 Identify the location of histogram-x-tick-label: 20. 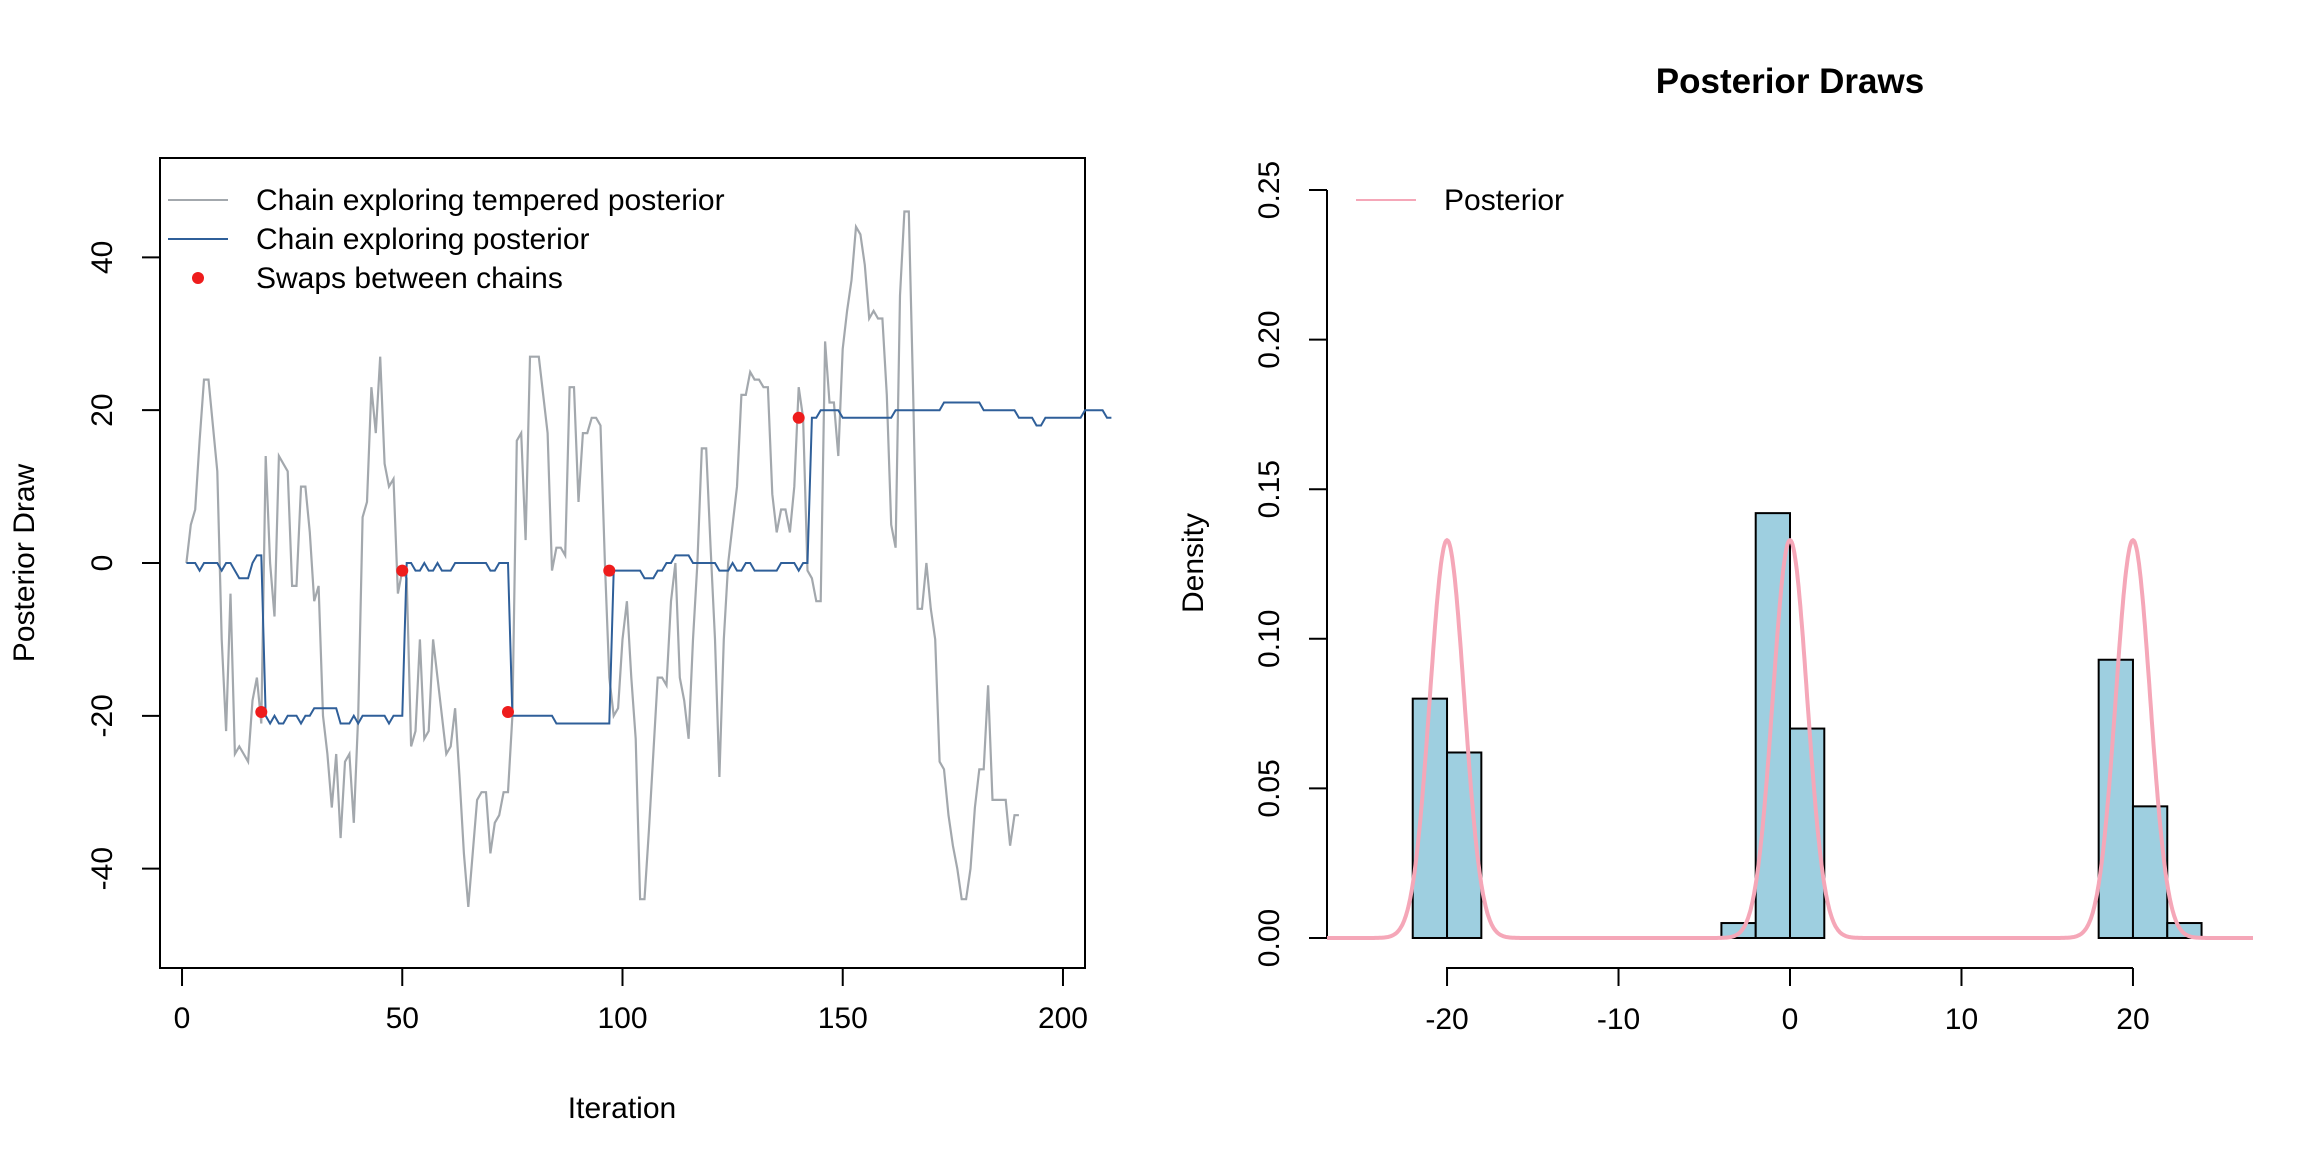
(2132, 1019).